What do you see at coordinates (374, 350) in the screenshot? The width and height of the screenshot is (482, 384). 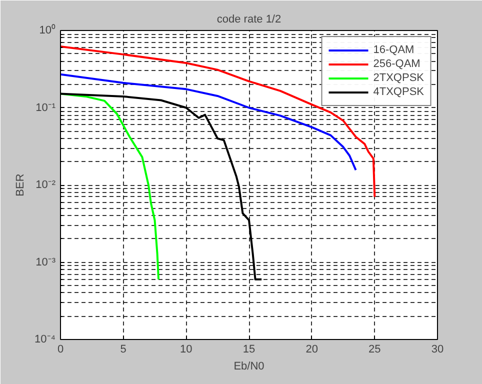 I see `x-tick-label: 25` at bounding box center [374, 350].